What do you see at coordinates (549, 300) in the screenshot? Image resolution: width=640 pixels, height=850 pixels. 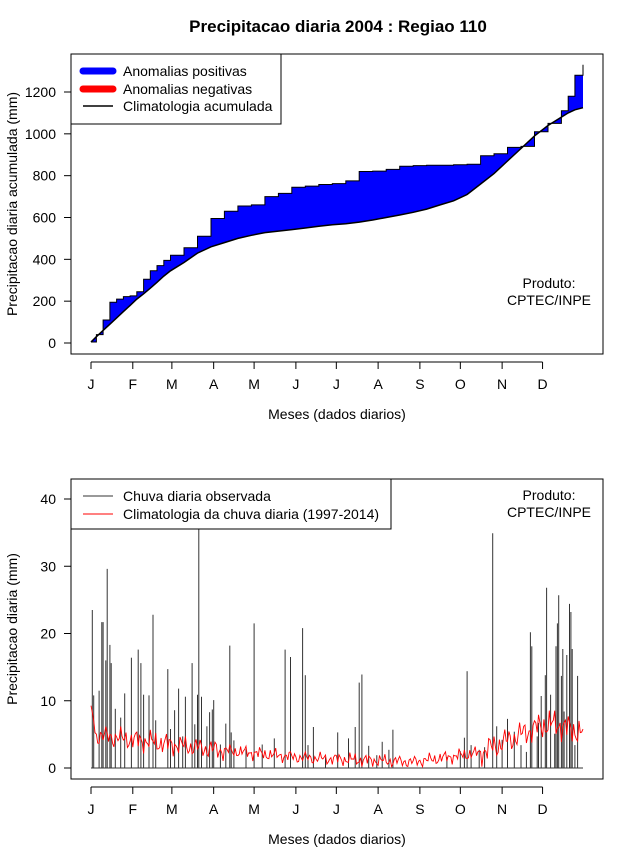 I see `product-source-top: CPTEC/INPE` at bounding box center [549, 300].